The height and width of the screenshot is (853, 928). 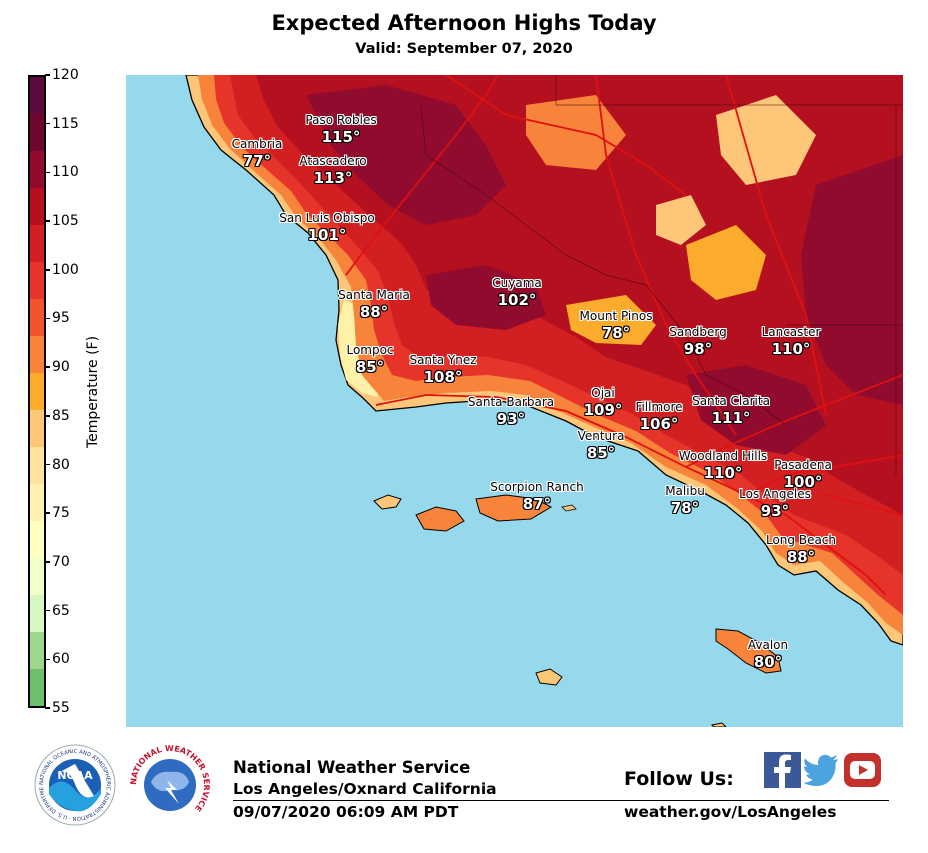 What do you see at coordinates (517, 283) in the screenshot?
I see `city-name: Cuyama` at bounding box center [517, 283].